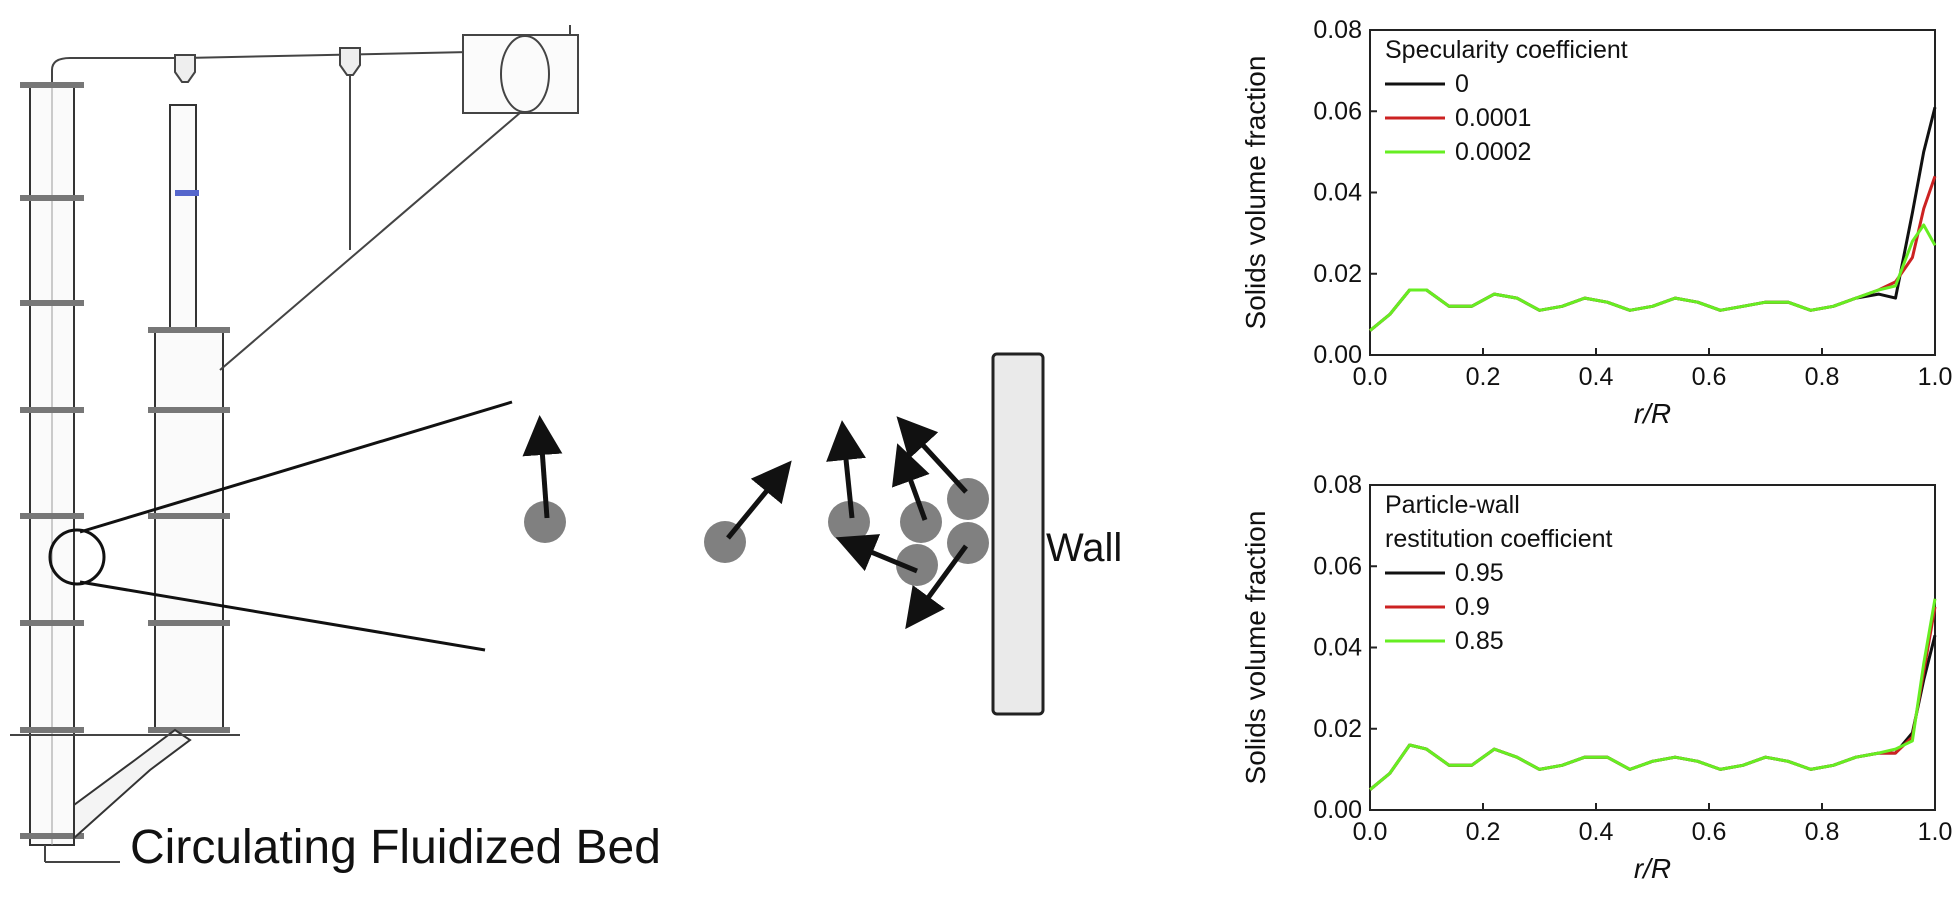 This screenshot has height=915, width=1953. What do you see at coordinates (52, 460) in the screenshot?
I see `riser-flanges` at bounding box center [52, 460].